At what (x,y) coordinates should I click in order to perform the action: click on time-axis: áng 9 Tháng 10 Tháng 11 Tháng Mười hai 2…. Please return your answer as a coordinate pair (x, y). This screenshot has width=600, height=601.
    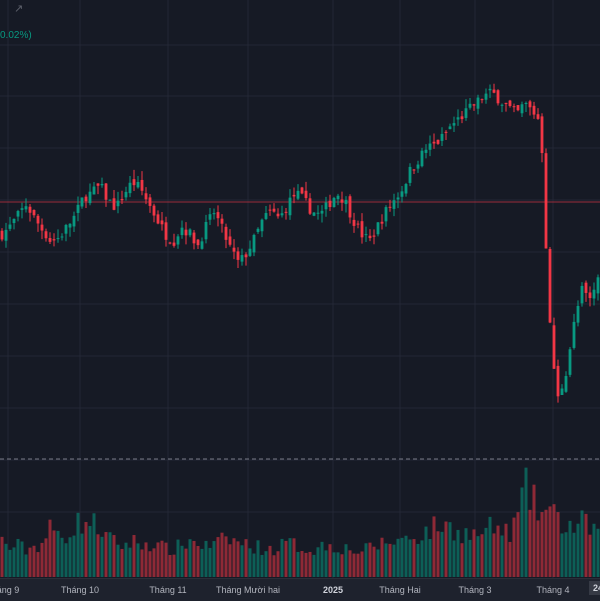
    Looking at the image, I should click on (300, 589).